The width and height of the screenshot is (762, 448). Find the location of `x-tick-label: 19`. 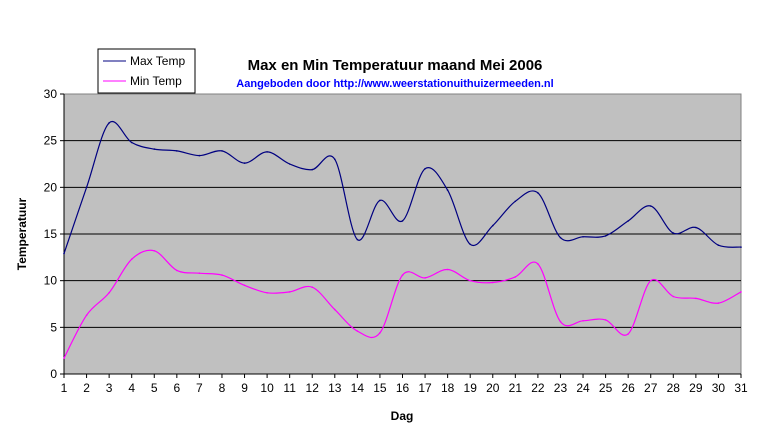

x-tick-label: 19 is located at coordinates (471, 388).